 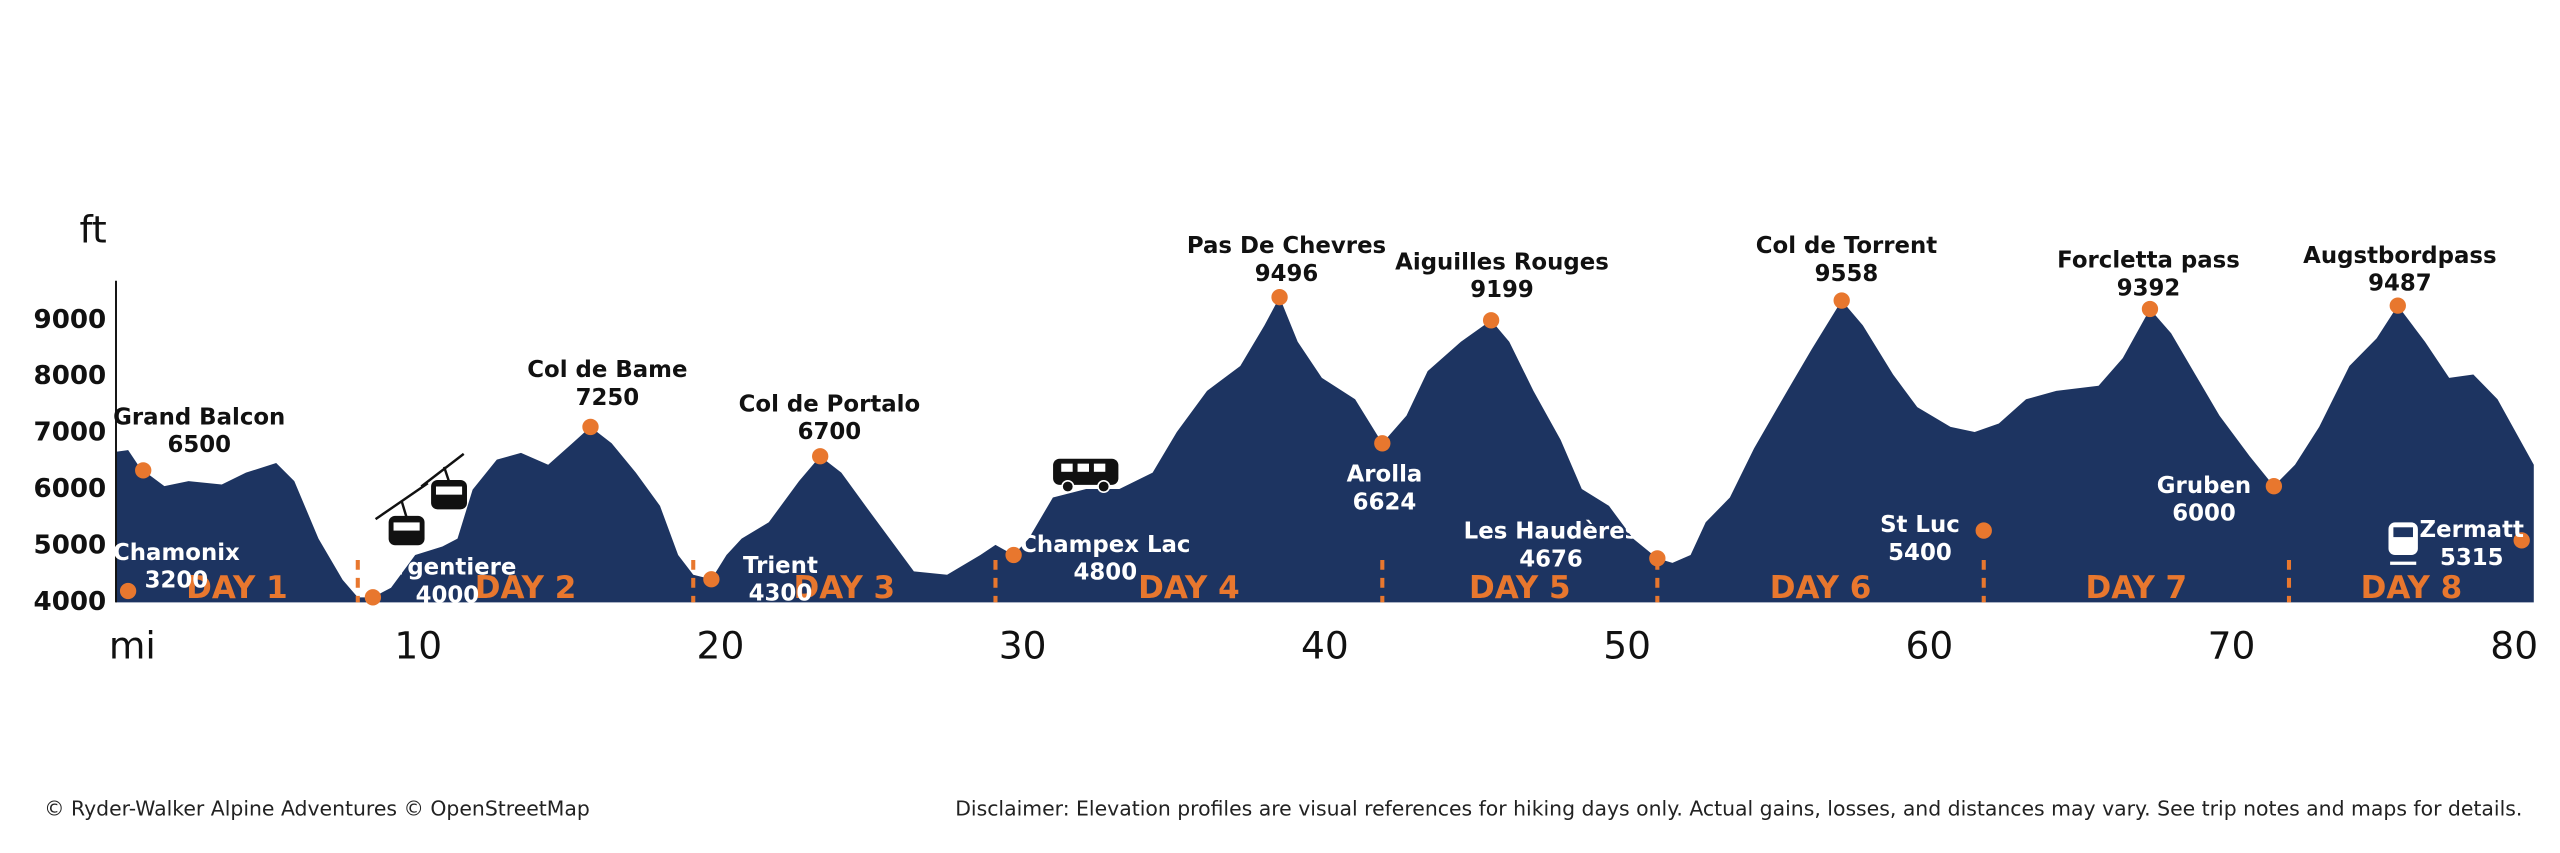 I want to click on day-label: DAY 8, so click(x=2412, y=588).